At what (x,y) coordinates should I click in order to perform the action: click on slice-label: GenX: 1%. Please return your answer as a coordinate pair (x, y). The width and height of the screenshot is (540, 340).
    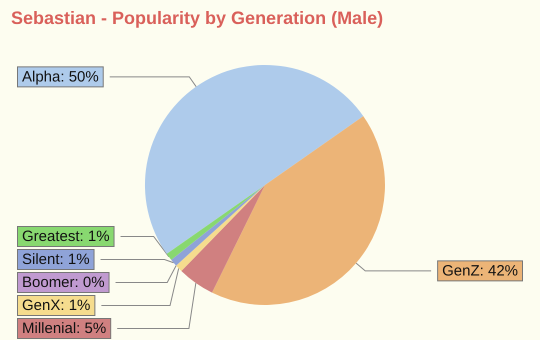
    Looking at the image, I should click on (56, 305).